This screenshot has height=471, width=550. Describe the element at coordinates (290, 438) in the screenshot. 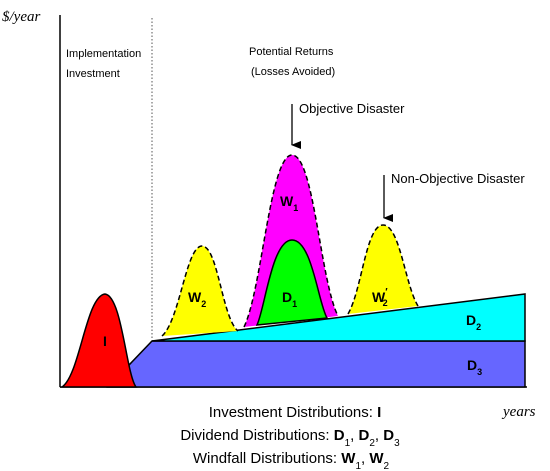

I see `legend-dividend: Dividend Distributions: D1, D2, D3` at that location.